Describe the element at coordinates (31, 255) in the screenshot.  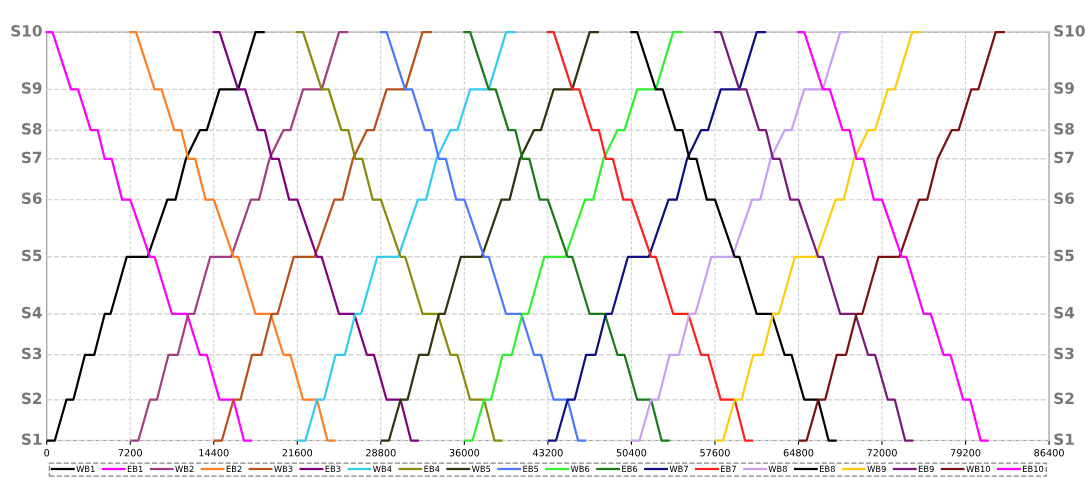
I see `ref-line-label: S5` at that location.